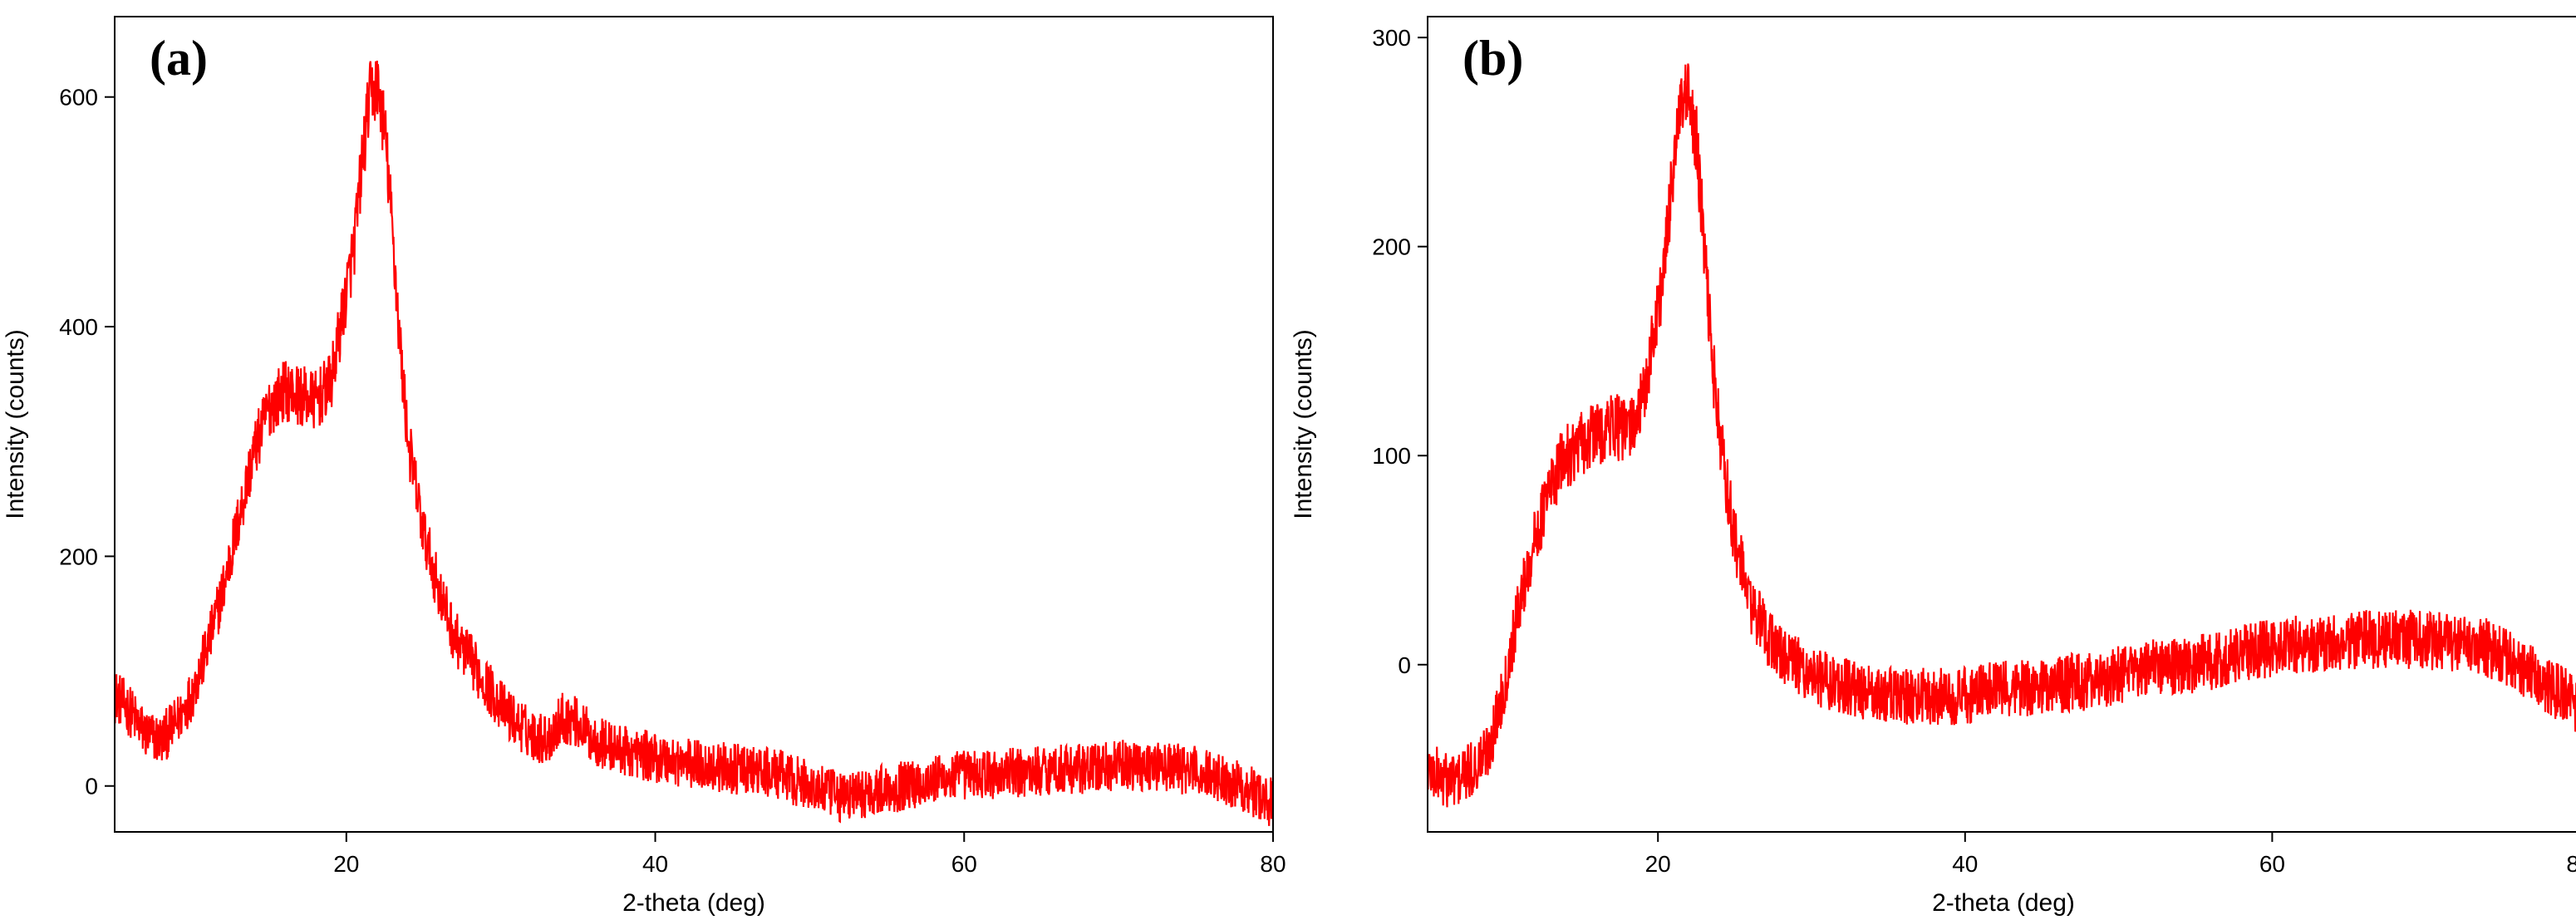 The height and width of the screenshot is (920, 2576). I want to click on panel-label: (a), so click(179, 58).